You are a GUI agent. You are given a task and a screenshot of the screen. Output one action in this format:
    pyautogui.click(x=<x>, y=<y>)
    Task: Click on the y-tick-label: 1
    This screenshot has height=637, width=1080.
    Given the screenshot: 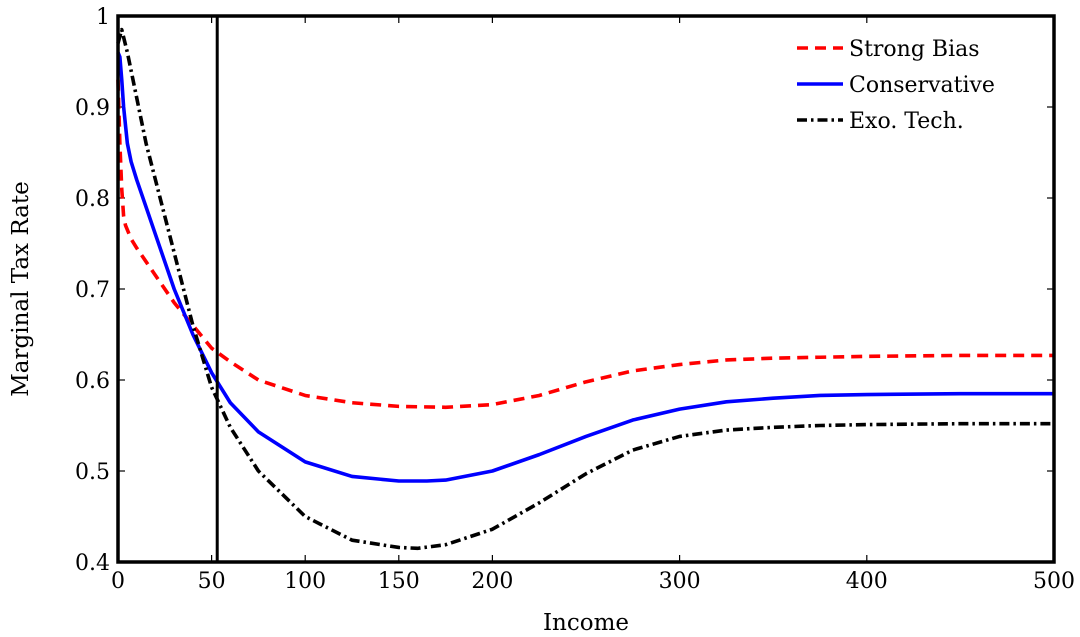 What is the action you would take?
    pyautogui.click(x=103, y=17)
    